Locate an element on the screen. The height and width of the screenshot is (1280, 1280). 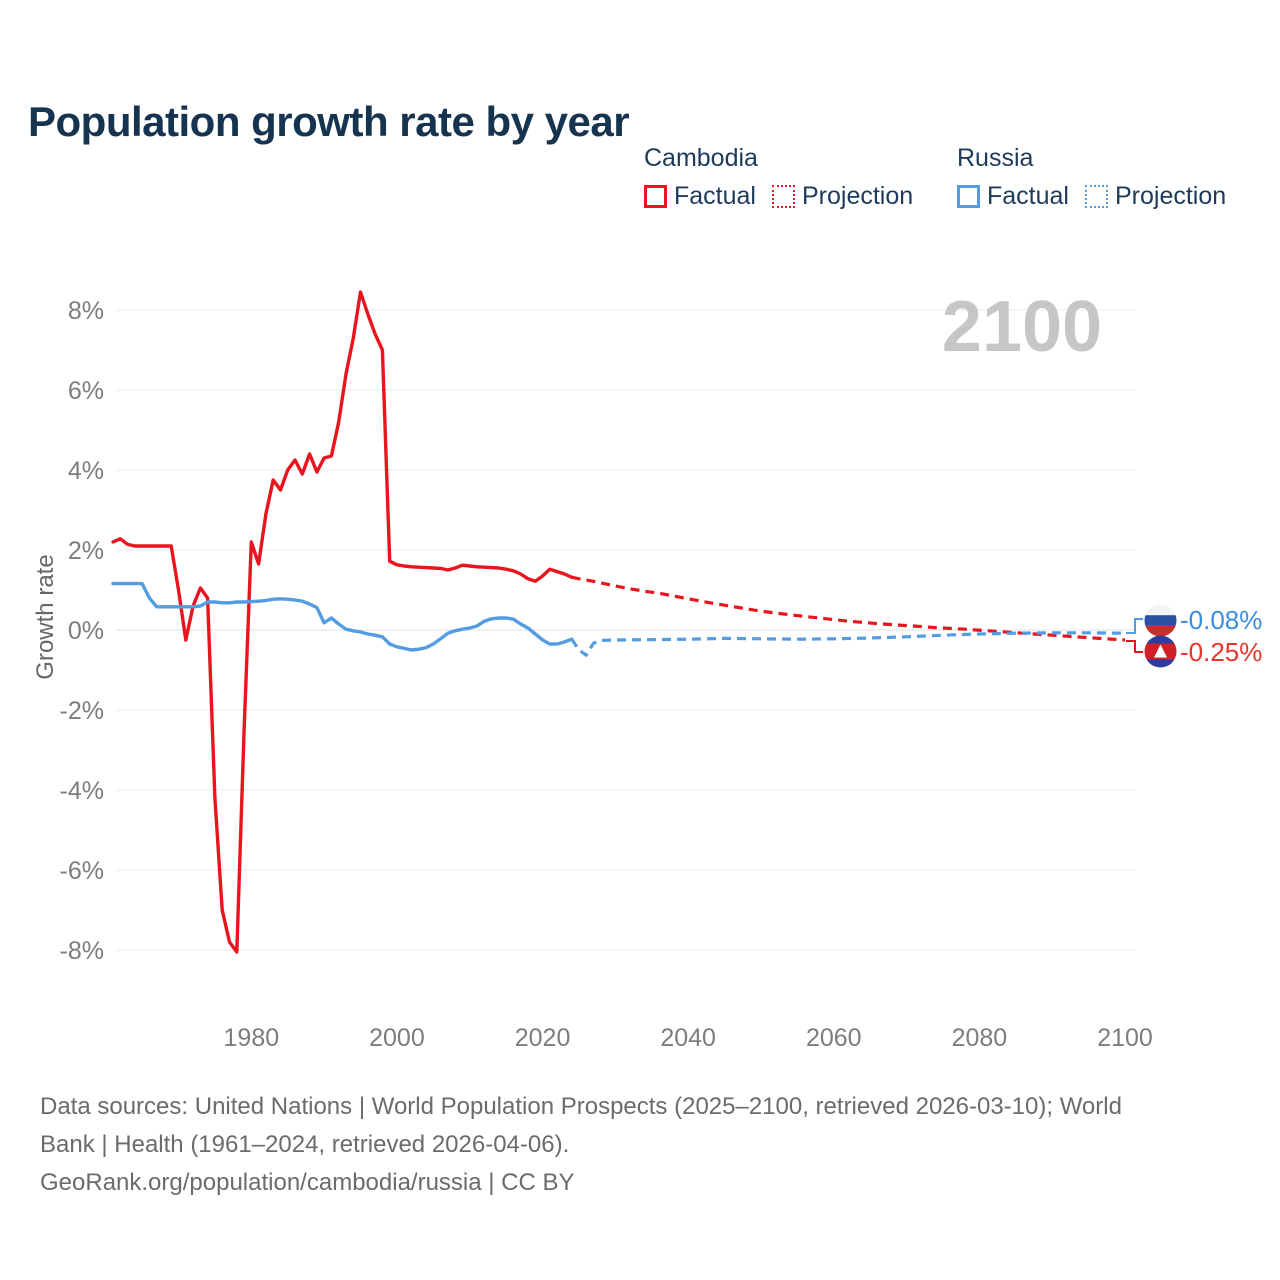
y-tick-label: 0% is located at coordinates (86, 631).